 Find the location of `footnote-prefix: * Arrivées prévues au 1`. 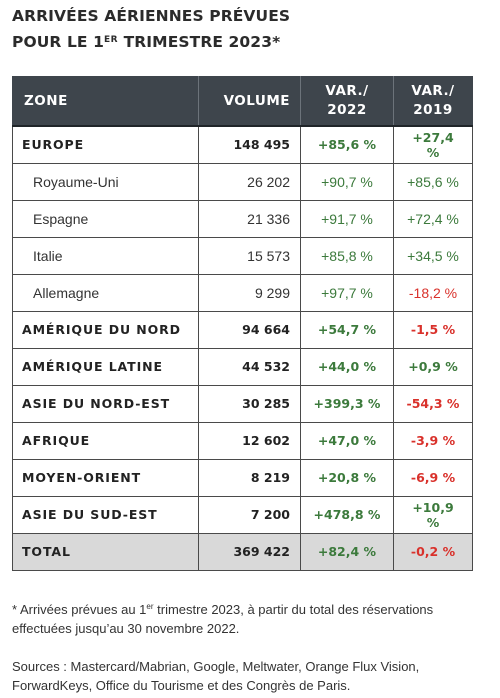

footnote-prefix: * Arrivées prévues au 1 is located at coordinates (79, 609).